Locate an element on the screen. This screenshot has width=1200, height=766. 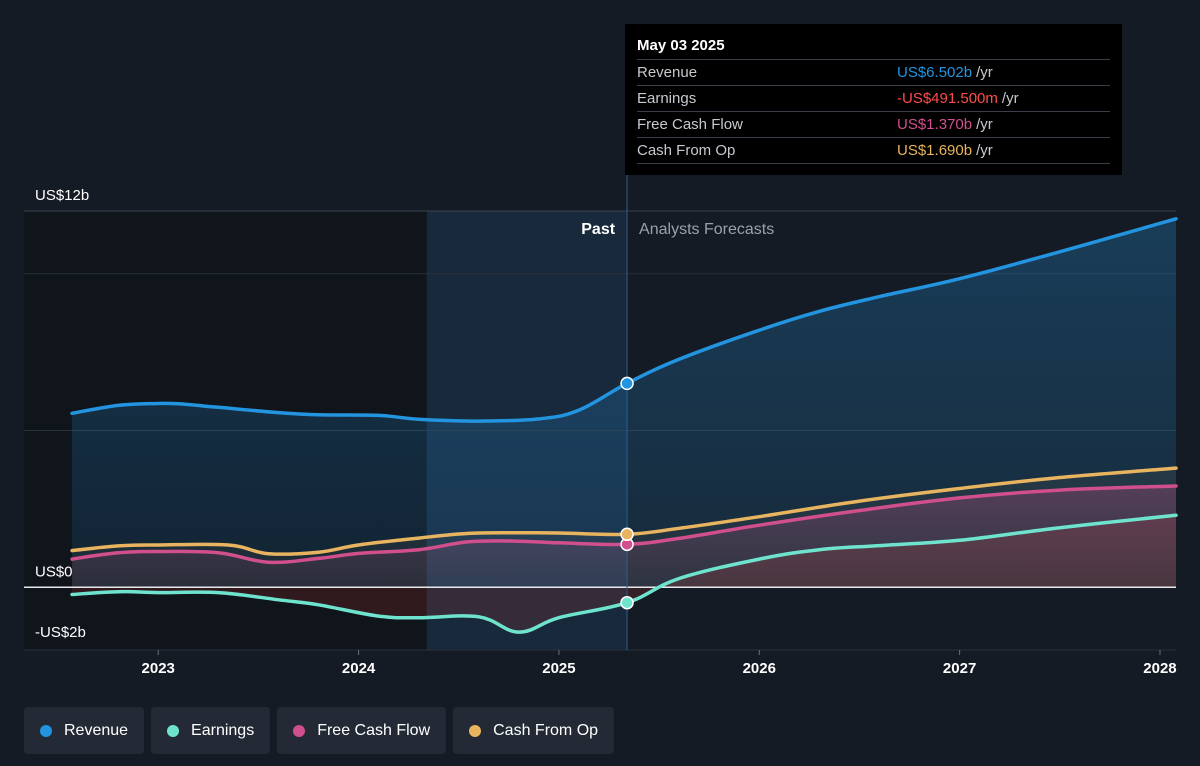
tooltip-value: US$1.370b is located at coordinates (935, 124).